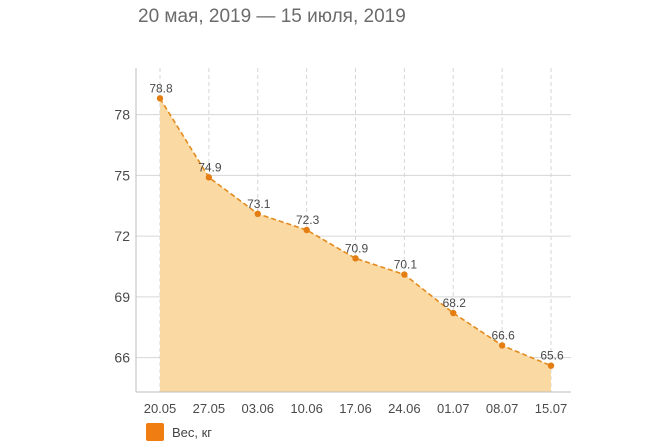 Image resolution: width=666 pixels, height=448 pixels. I want to click on data-label: 72.3, so click(308, 220).